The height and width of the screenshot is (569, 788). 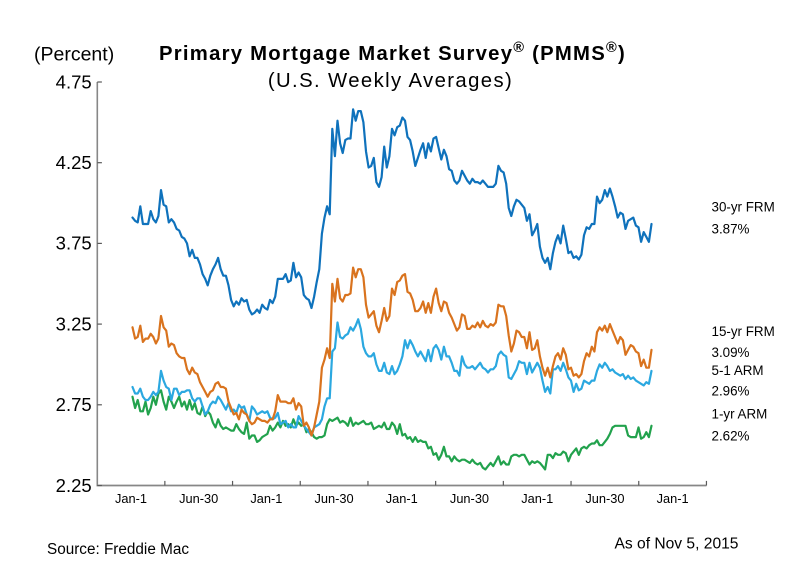 What do you see at coordinates (392, 52) in the screenshot?
I see `svg-text:Primary Mortgage Market Survey: Primary Mortgage Market Survey® (PMMS®)` at bounding box center [392, 52].